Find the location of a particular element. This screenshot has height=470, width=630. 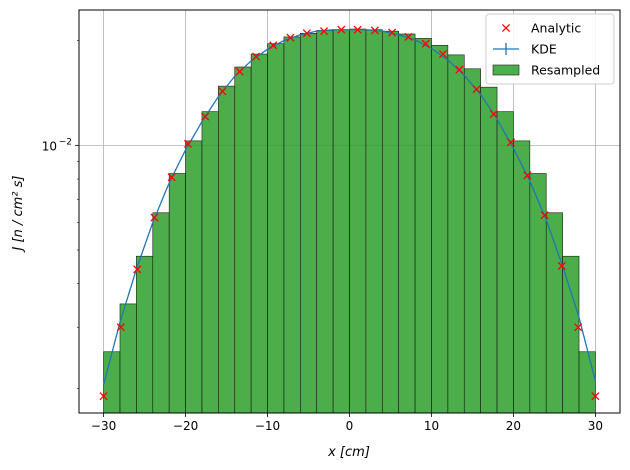

y-axis-ticks: 10 −2 is located at coordinates (60, 214).